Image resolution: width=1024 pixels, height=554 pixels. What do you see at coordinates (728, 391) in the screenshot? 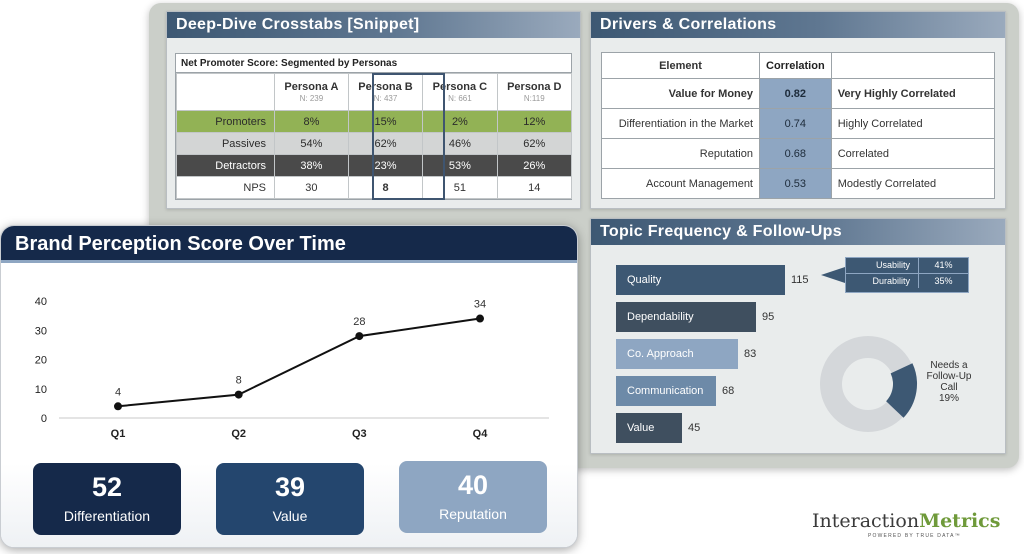
I see `topic-bar-value: 68` at bounding box center [728, 391].